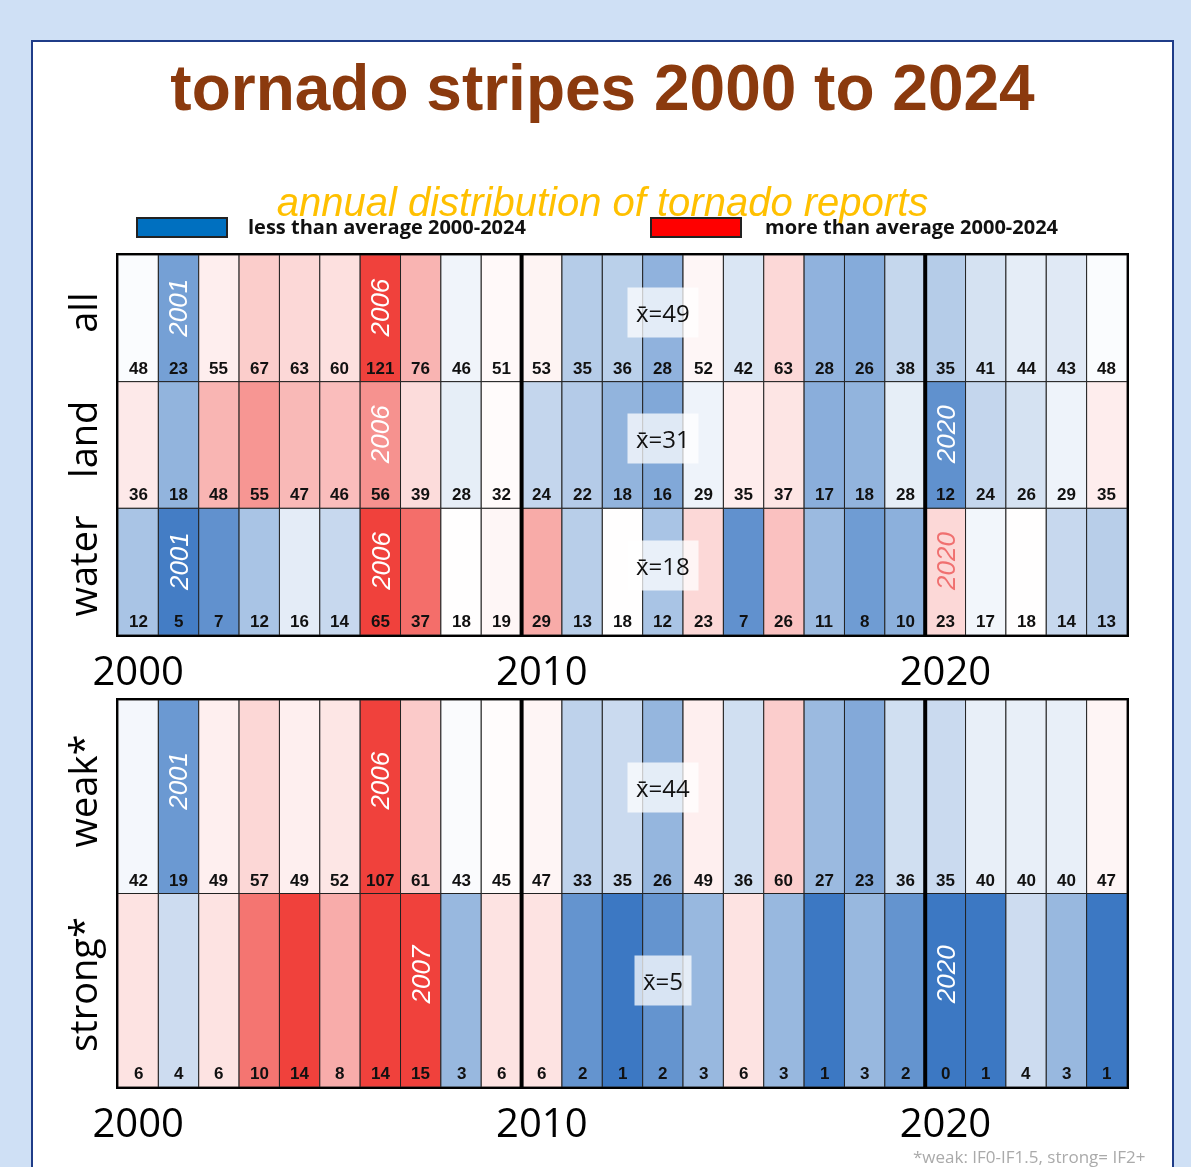 The width and height of the screenshot is (1191, 1167). I want to click on data-label: 10, so click(259, 1073).